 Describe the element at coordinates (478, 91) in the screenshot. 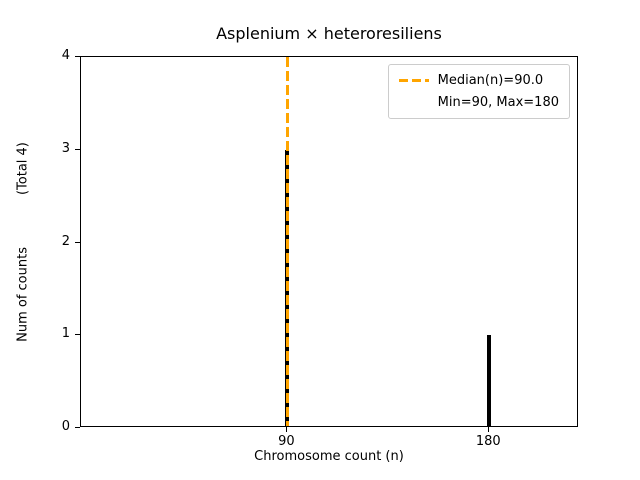

I see `legend: Median(n)=90.0 Min=90, Max=180` at that location.